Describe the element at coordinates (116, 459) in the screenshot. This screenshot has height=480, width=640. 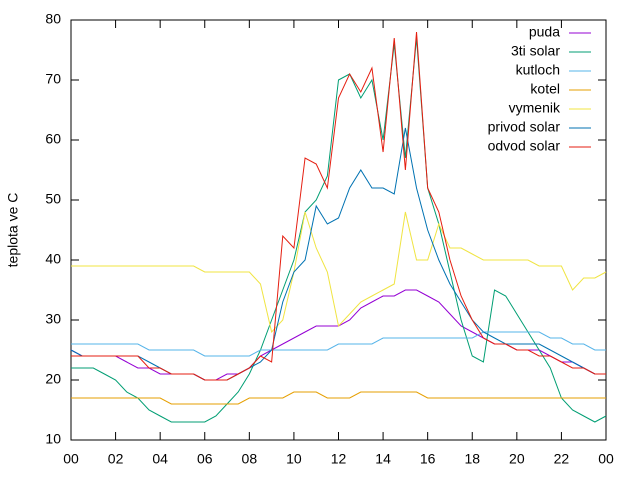
I see `x-tick-label: 02` at that location.